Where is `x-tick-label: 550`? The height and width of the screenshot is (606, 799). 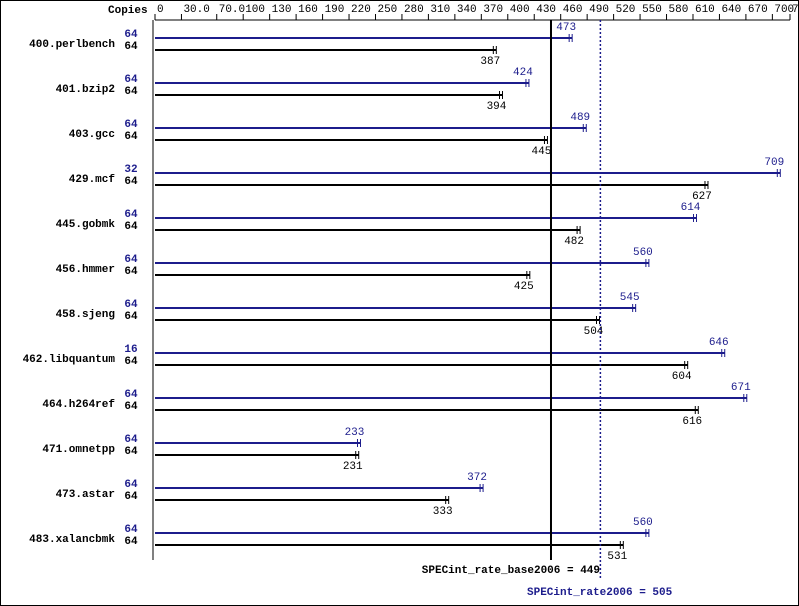
x-tick-label: 550 is located at coordinates (652, 10).